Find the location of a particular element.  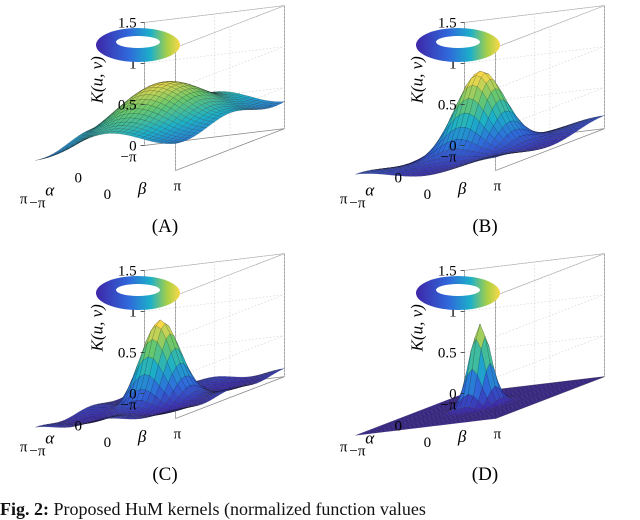

panel-label: (C) is located at coordinates (164, 474).